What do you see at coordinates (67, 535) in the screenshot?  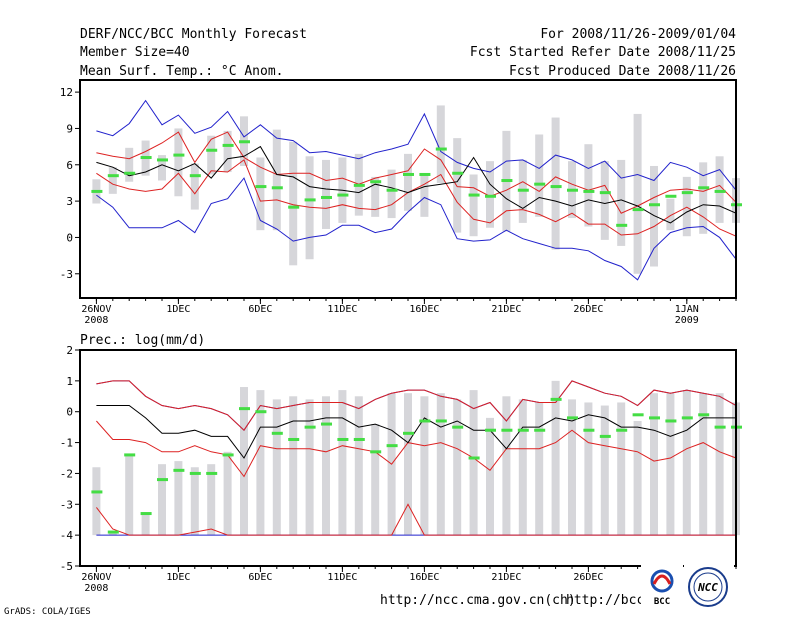 I see `precipitation-ytick-label-6: -4` at bounding box center [67, 535].